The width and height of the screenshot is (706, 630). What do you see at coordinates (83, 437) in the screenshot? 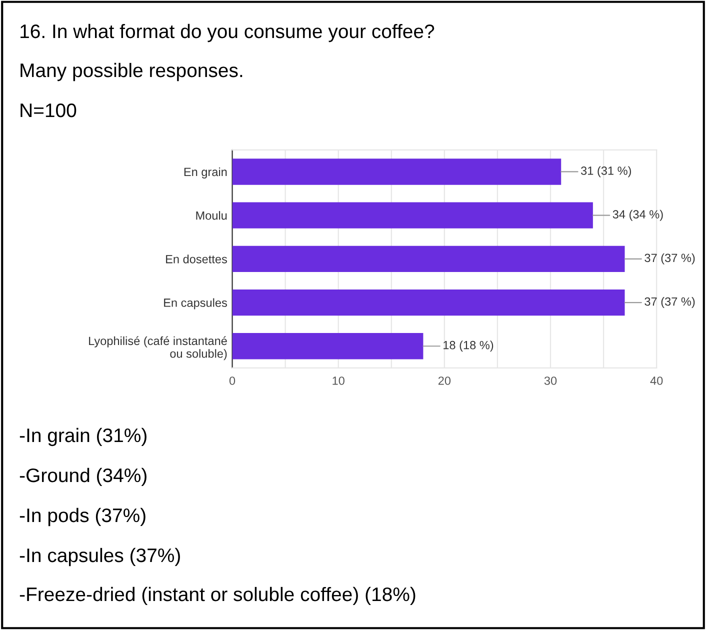
I see `text: -In grain (31%)` at bounding box center [83, 437].